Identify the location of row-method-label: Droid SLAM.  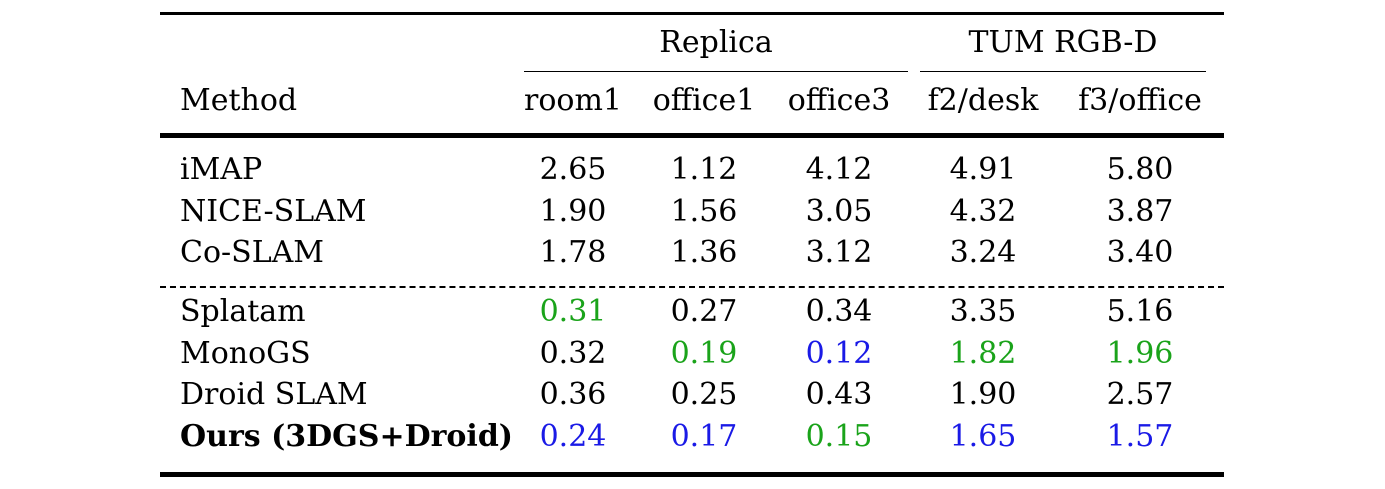
(274, 394).